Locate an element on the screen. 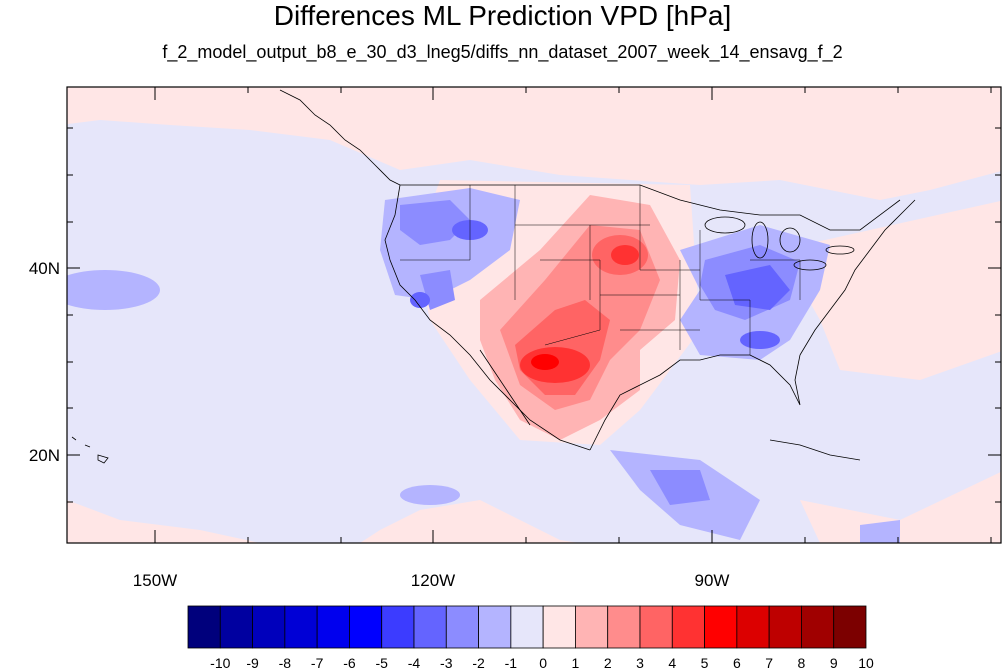  colorbar-label: -5 is located at coordinates (381, 663).